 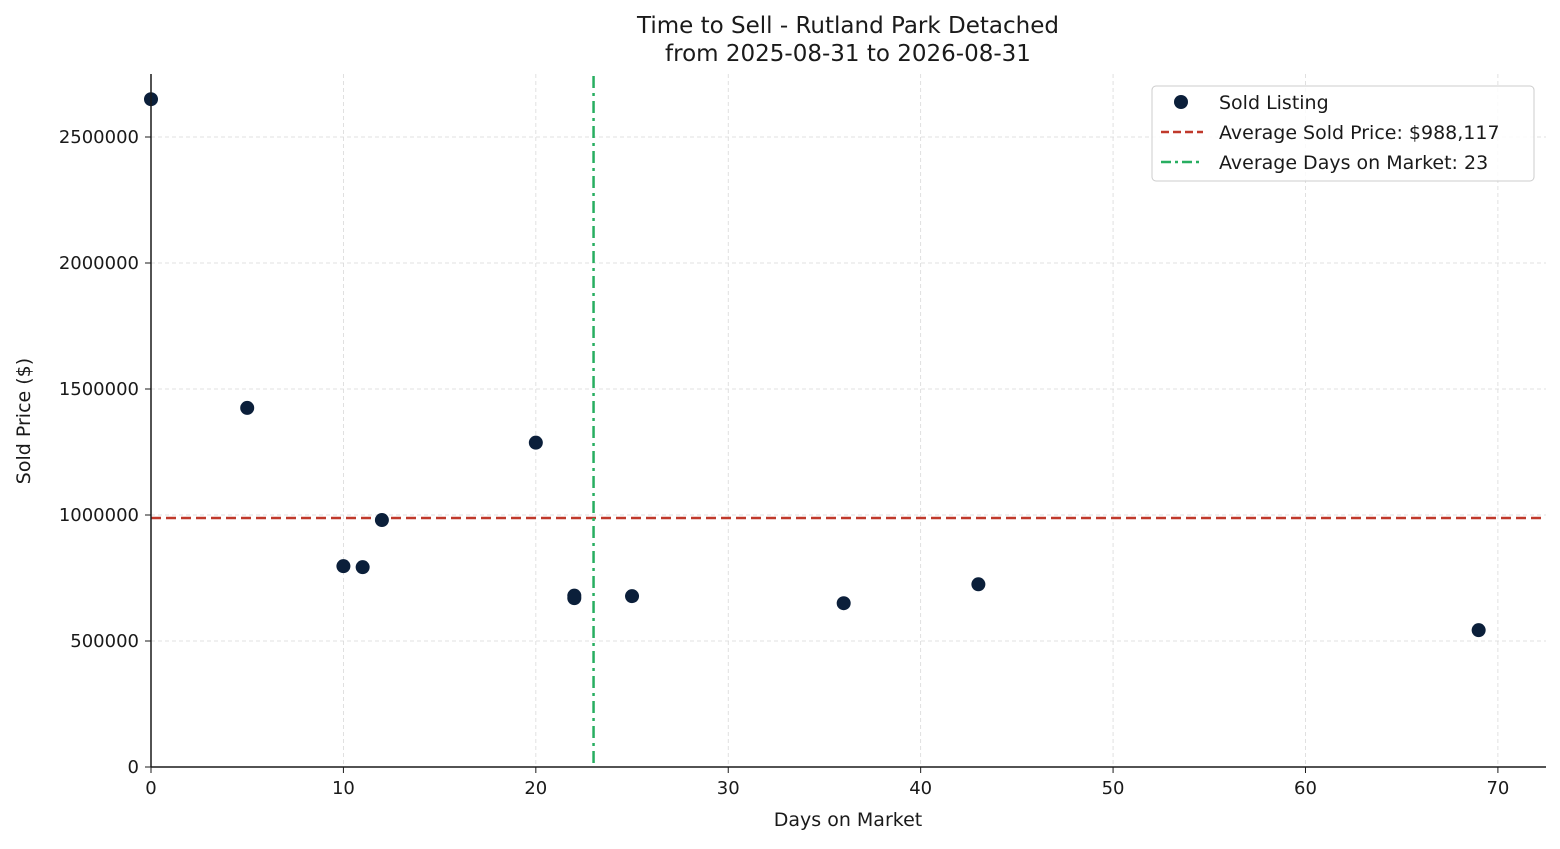 What do you see at coordinates (847, 26) in the screenshot?
I see `chart-title: Time to Sell - Rutland Park Detached` at bounding box center [847, 26].